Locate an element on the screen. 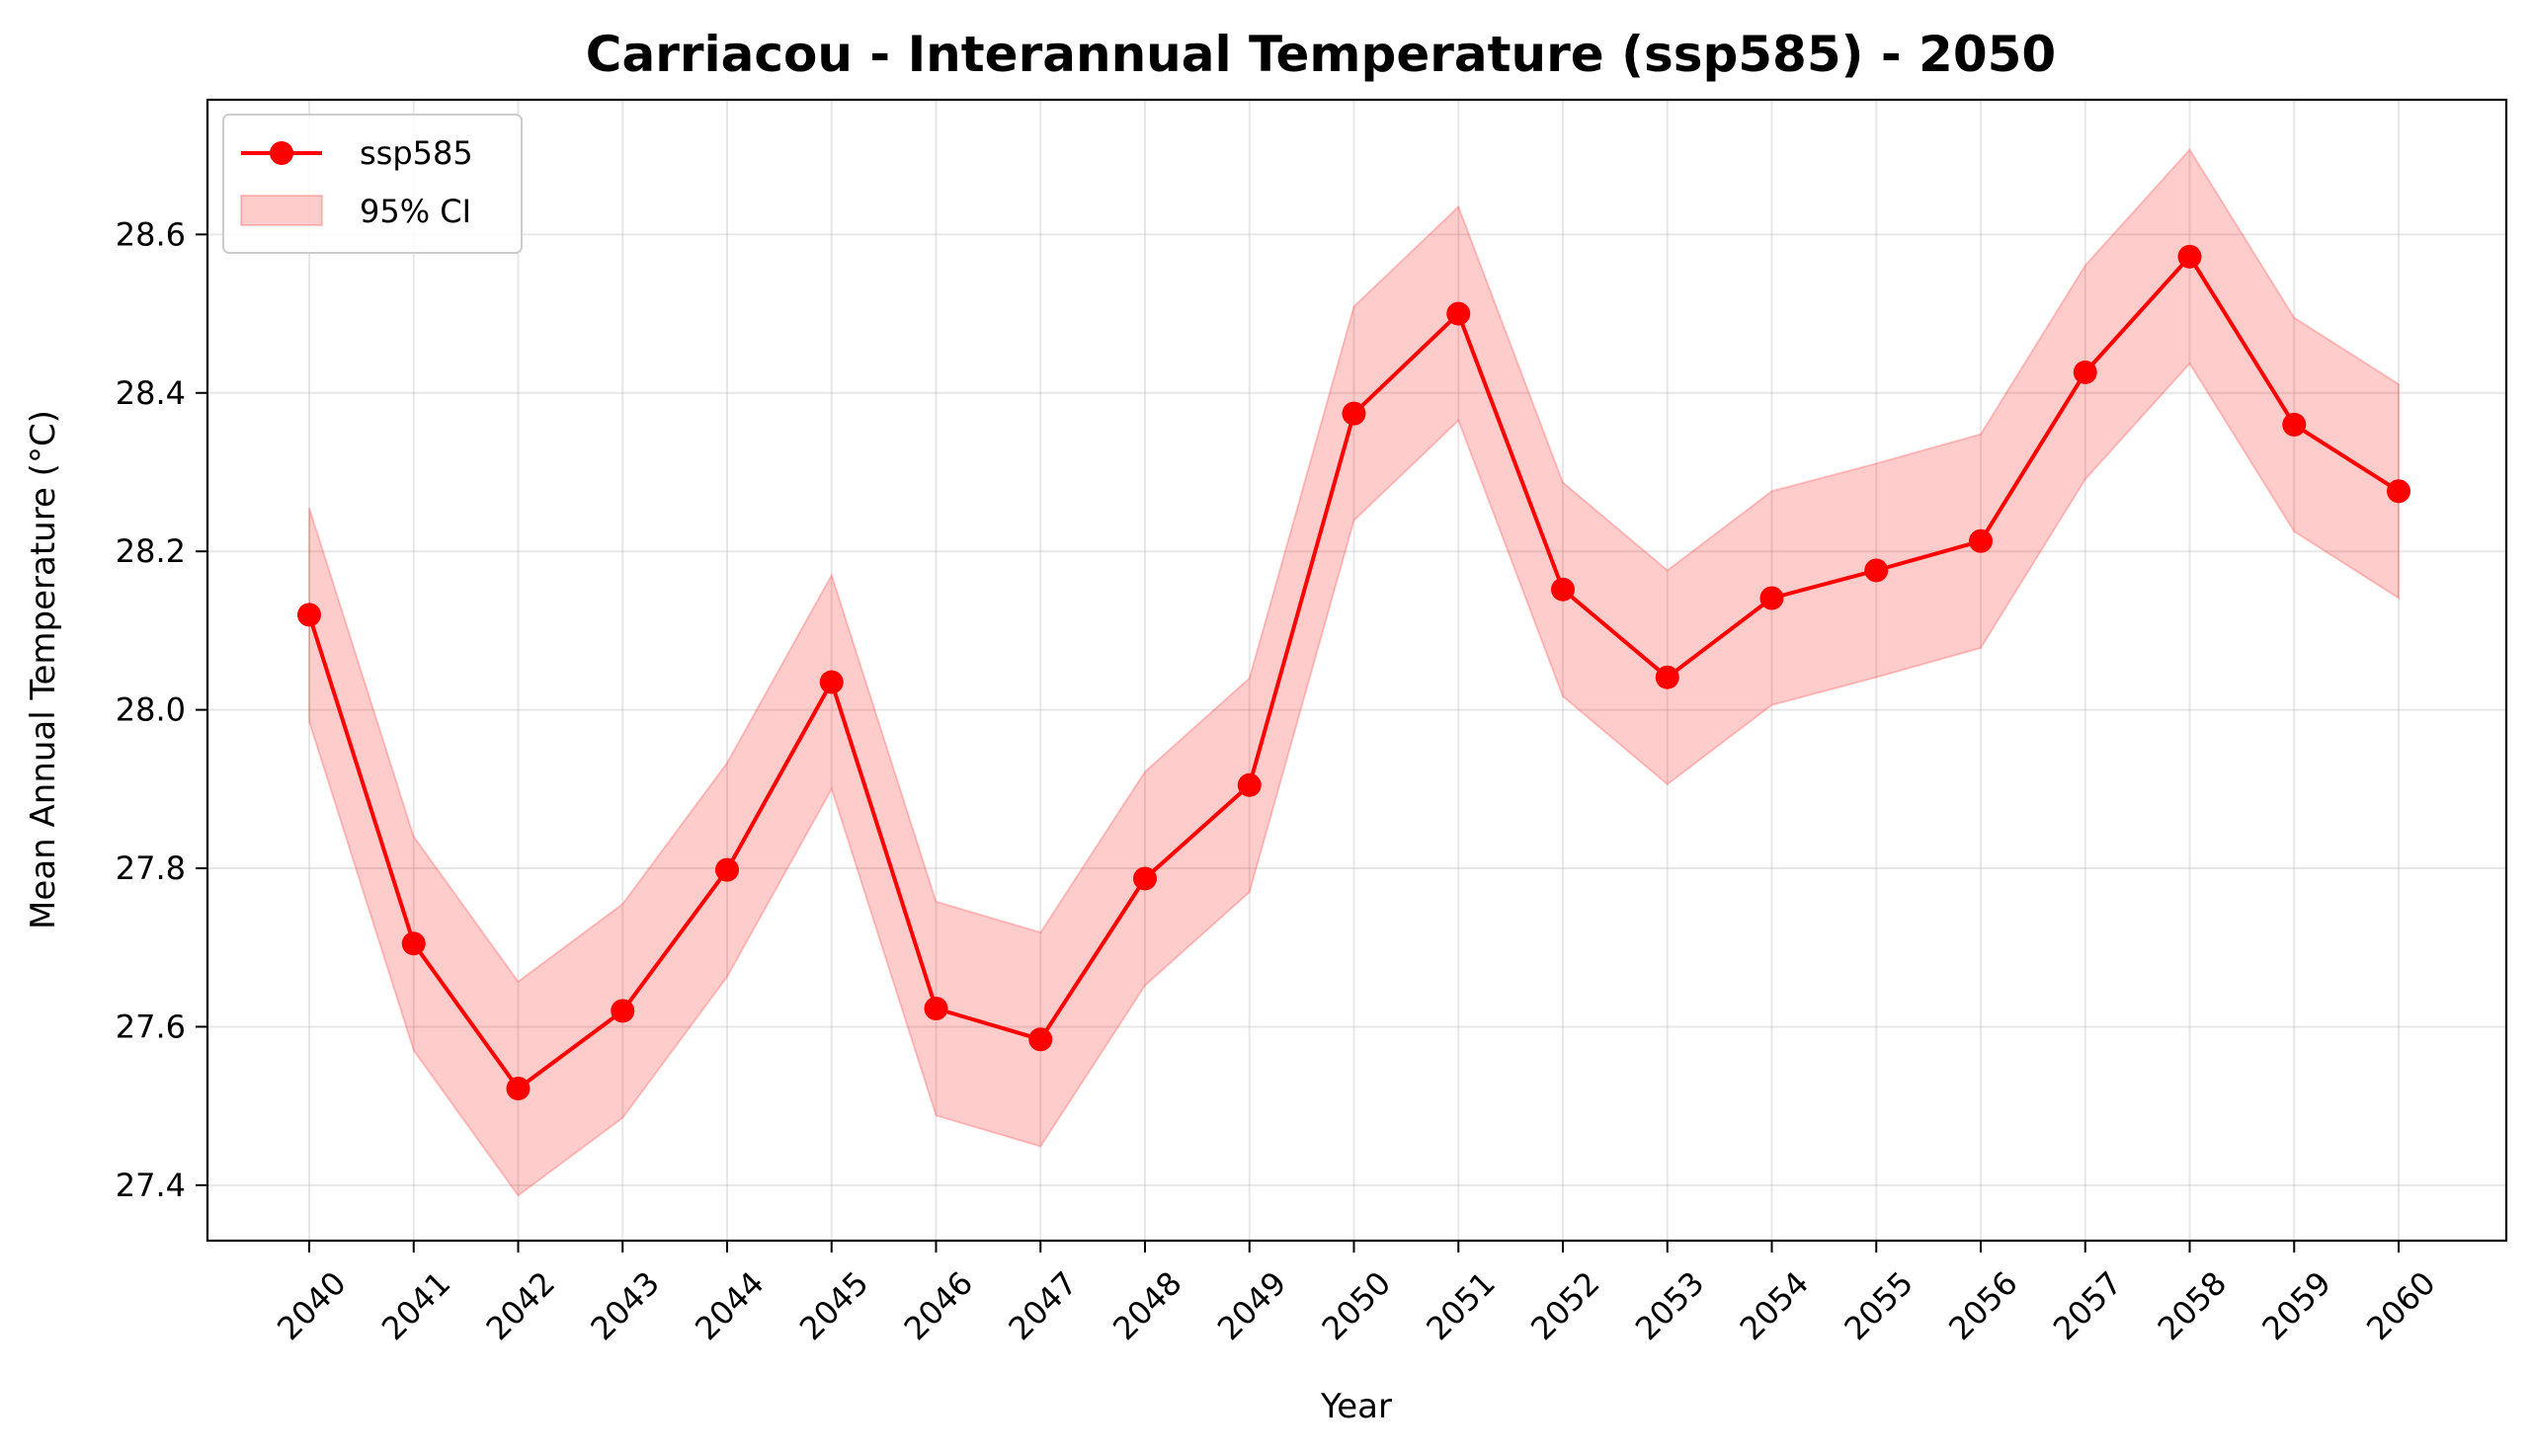 The width and height of the screenshot is (2532, 1456). legend-series-label: ssp585 is located at coordinates (416, 153).